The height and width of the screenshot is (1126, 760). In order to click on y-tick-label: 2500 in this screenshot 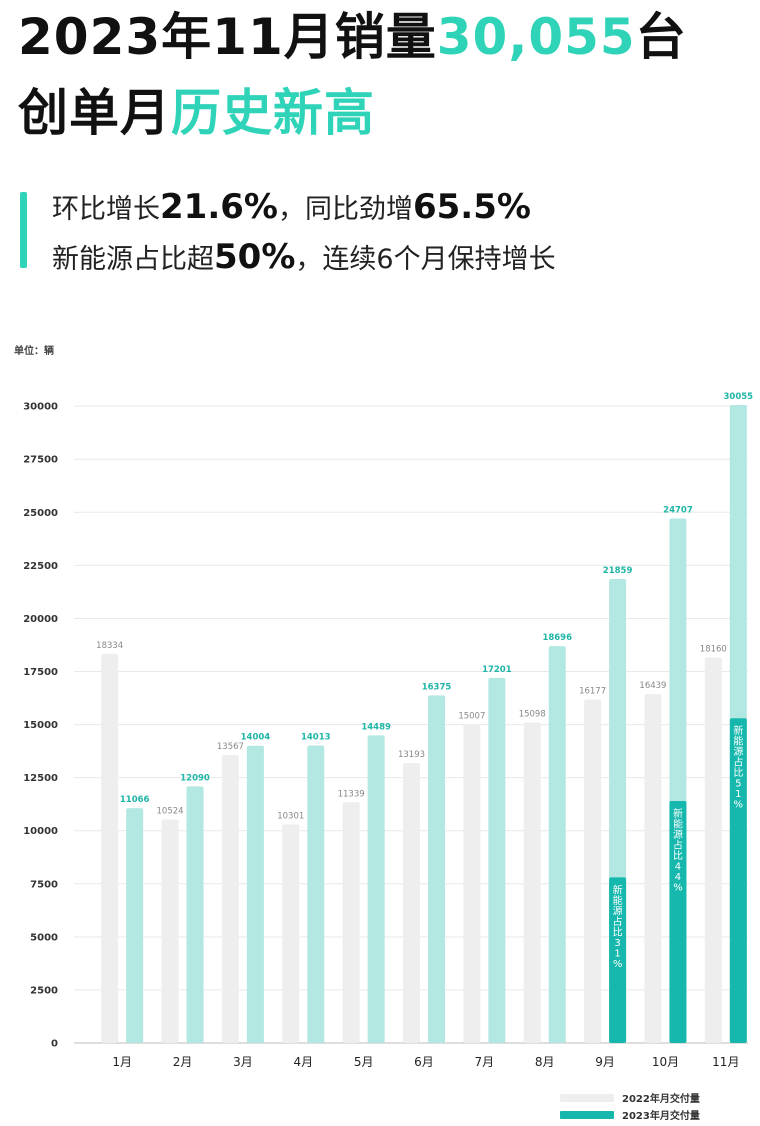, I will do `click(44, 990)`.